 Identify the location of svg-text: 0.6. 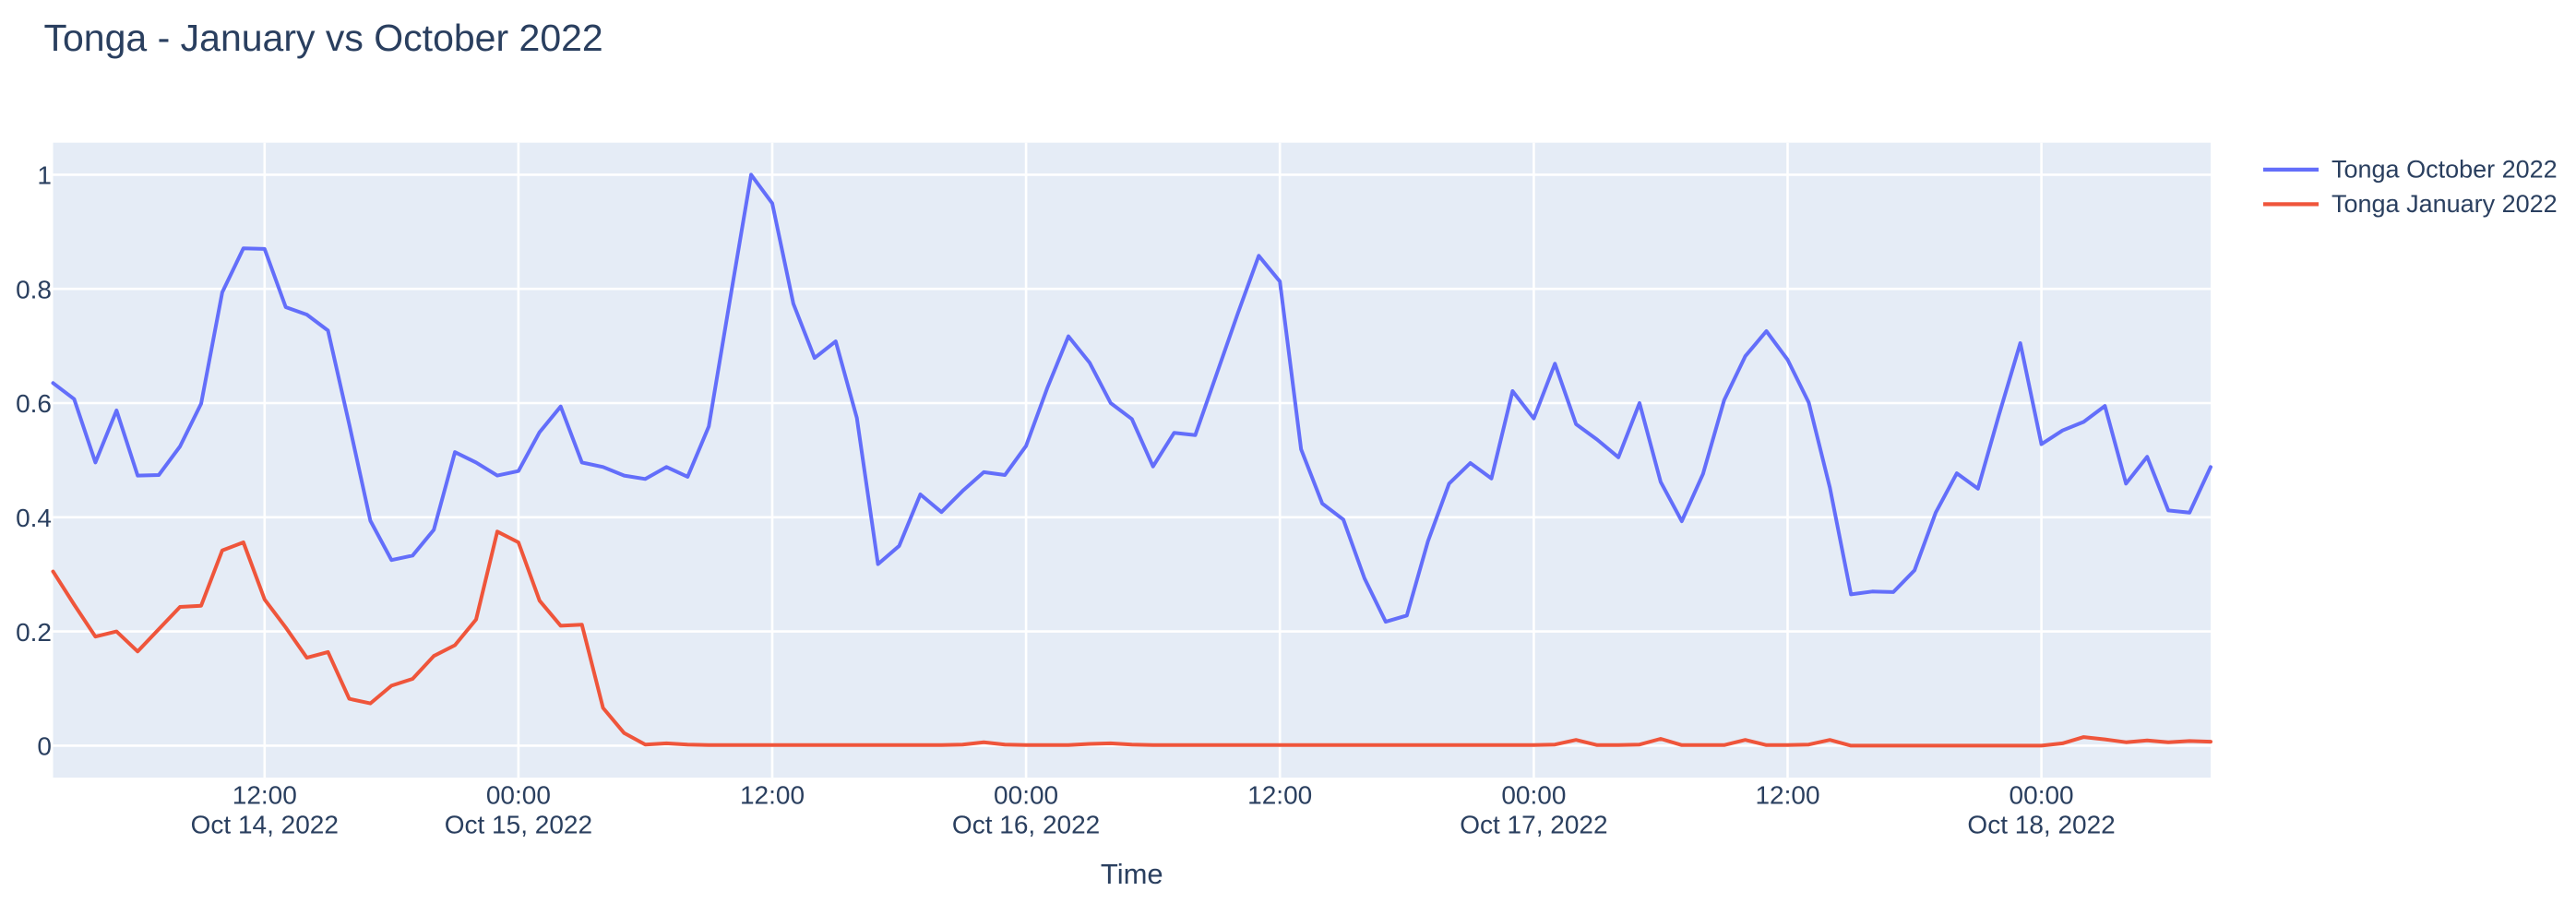
(34, 403).